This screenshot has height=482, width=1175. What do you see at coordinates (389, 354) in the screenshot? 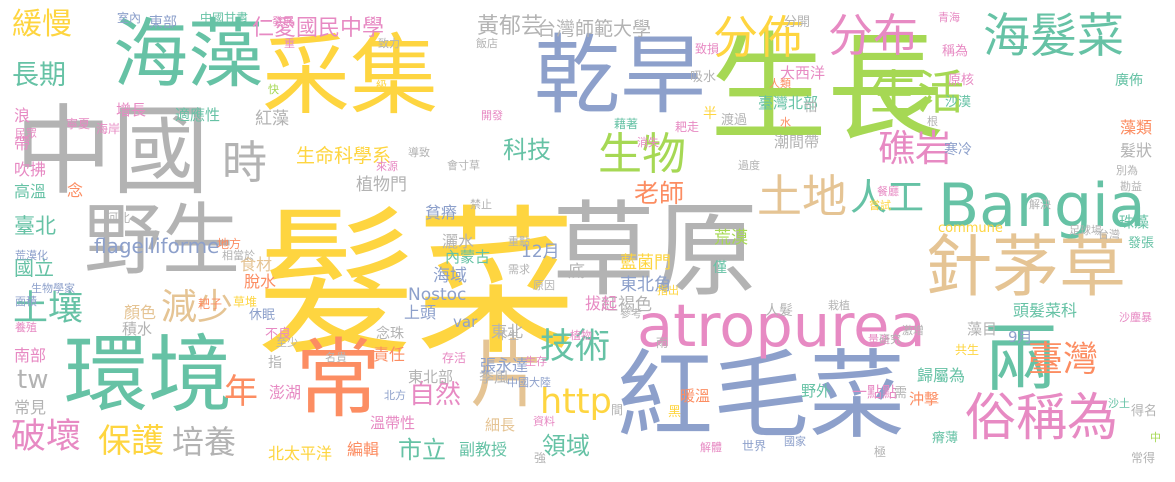
I see `word: 責任` at bounding box center [389, 354].